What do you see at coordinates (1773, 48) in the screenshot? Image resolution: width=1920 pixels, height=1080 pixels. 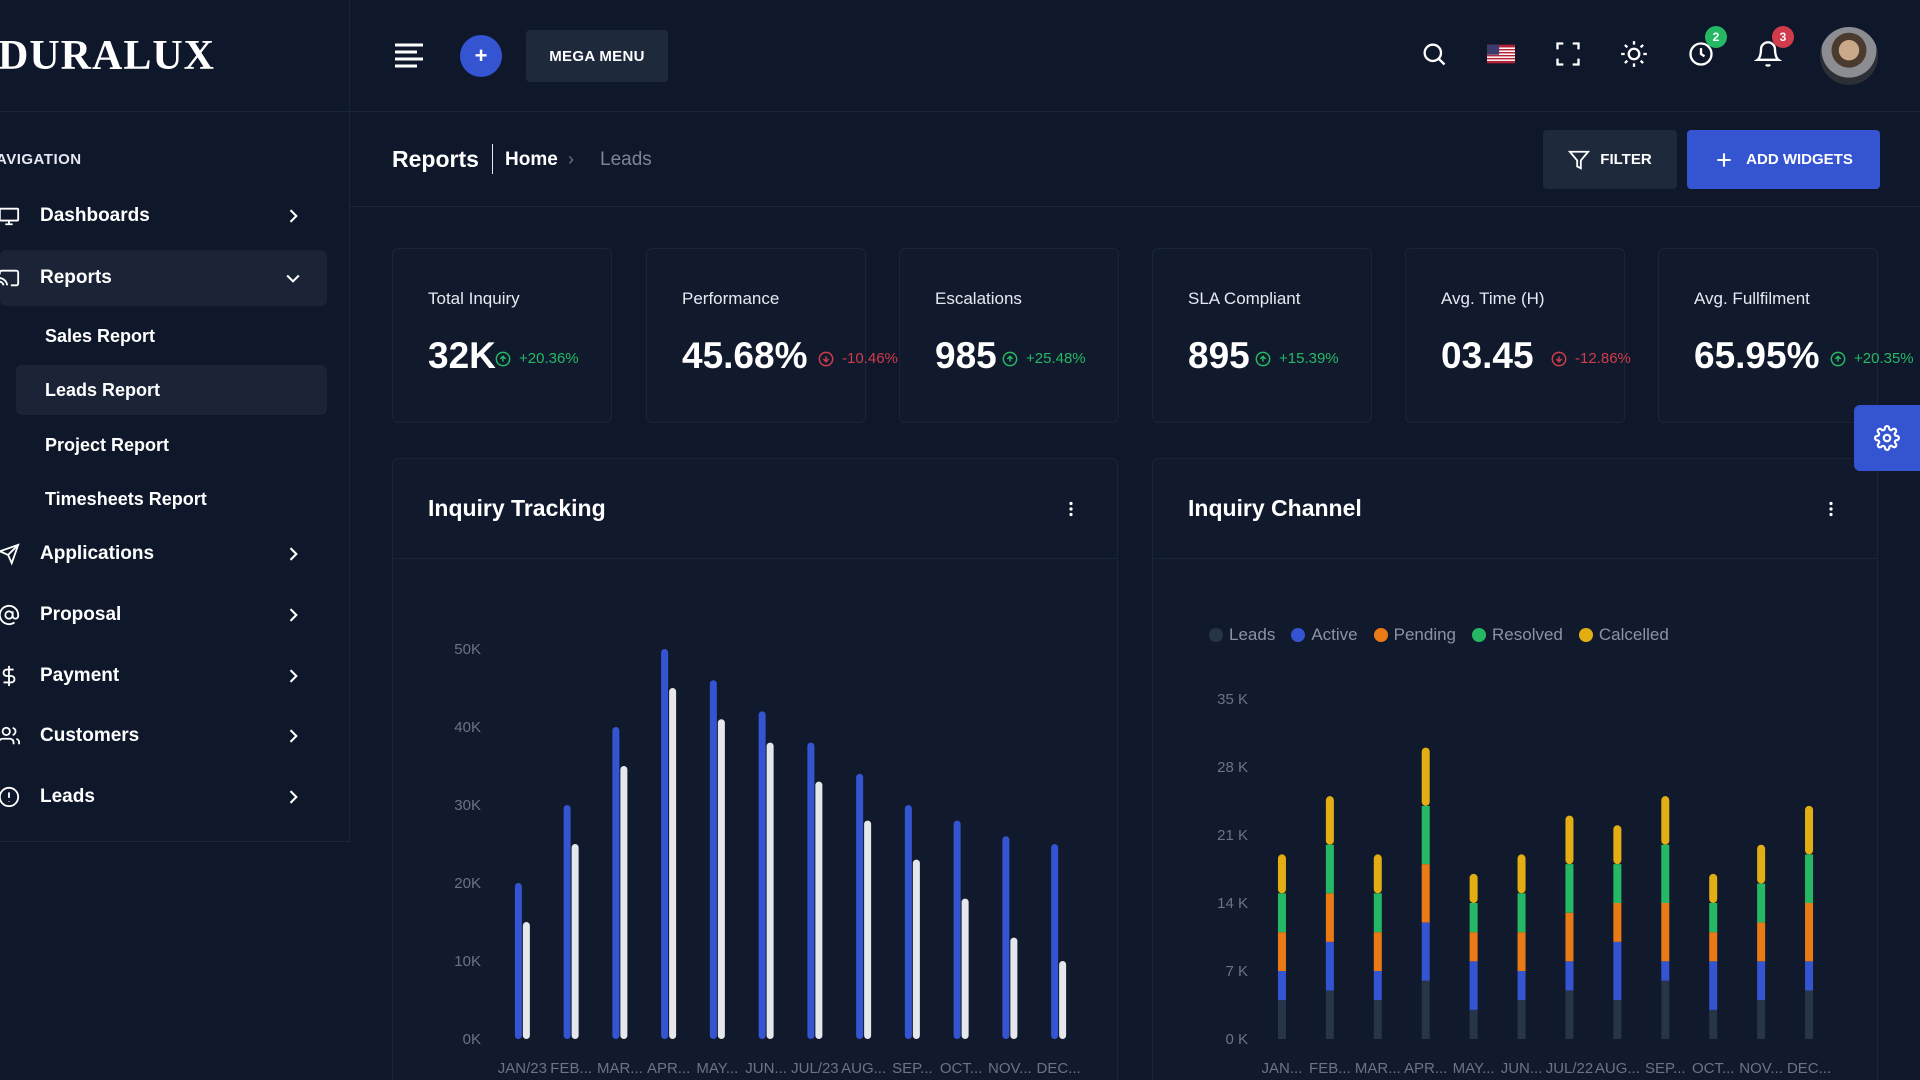 I see `notifications-button: 3` at bounding box center [1773, 48].